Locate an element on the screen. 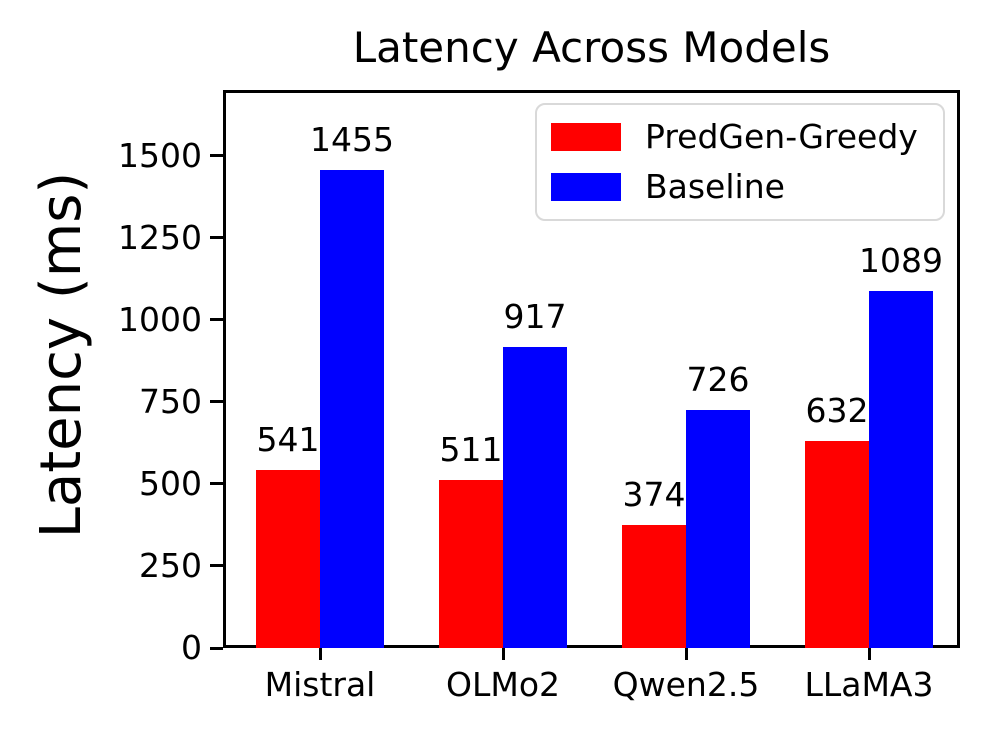  x-tick-label-mistral: Mistral is located at coordinates (320, 684).